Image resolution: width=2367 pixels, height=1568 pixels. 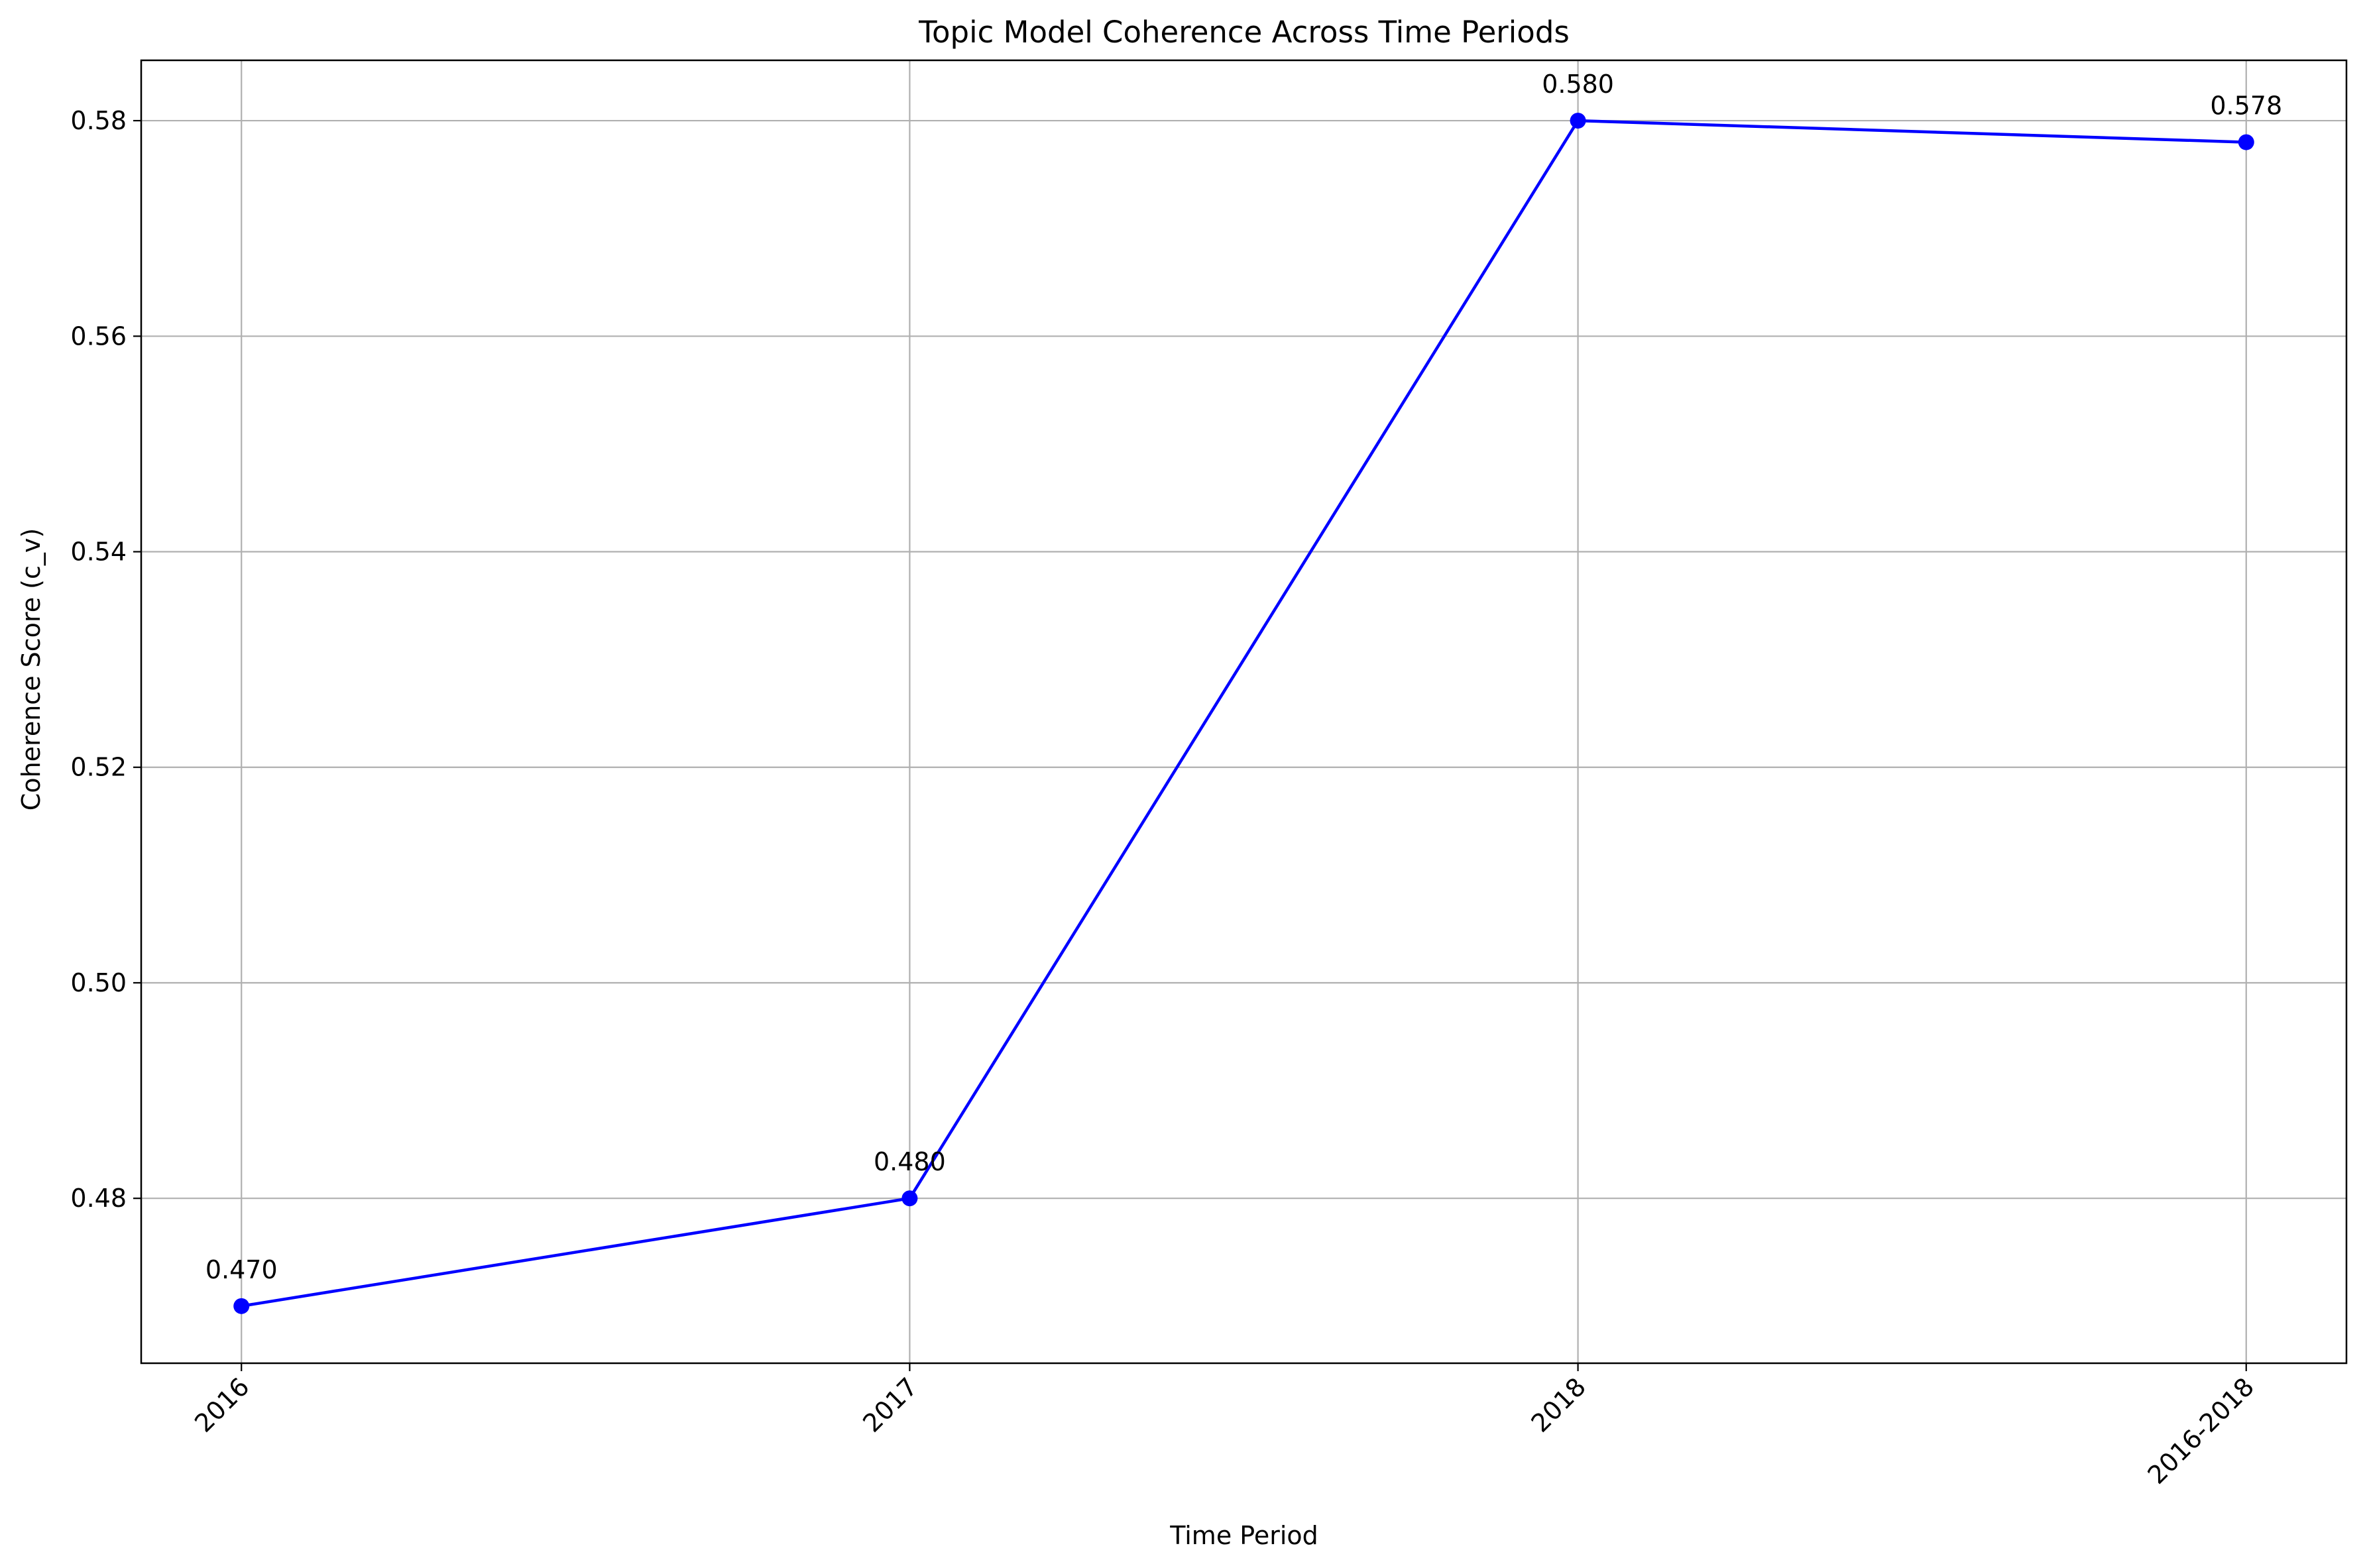 What do you see at coordinates (99, 121) in the screenshot?
I see `y-tick-label: 0.58` at bounding box center [99, 121].